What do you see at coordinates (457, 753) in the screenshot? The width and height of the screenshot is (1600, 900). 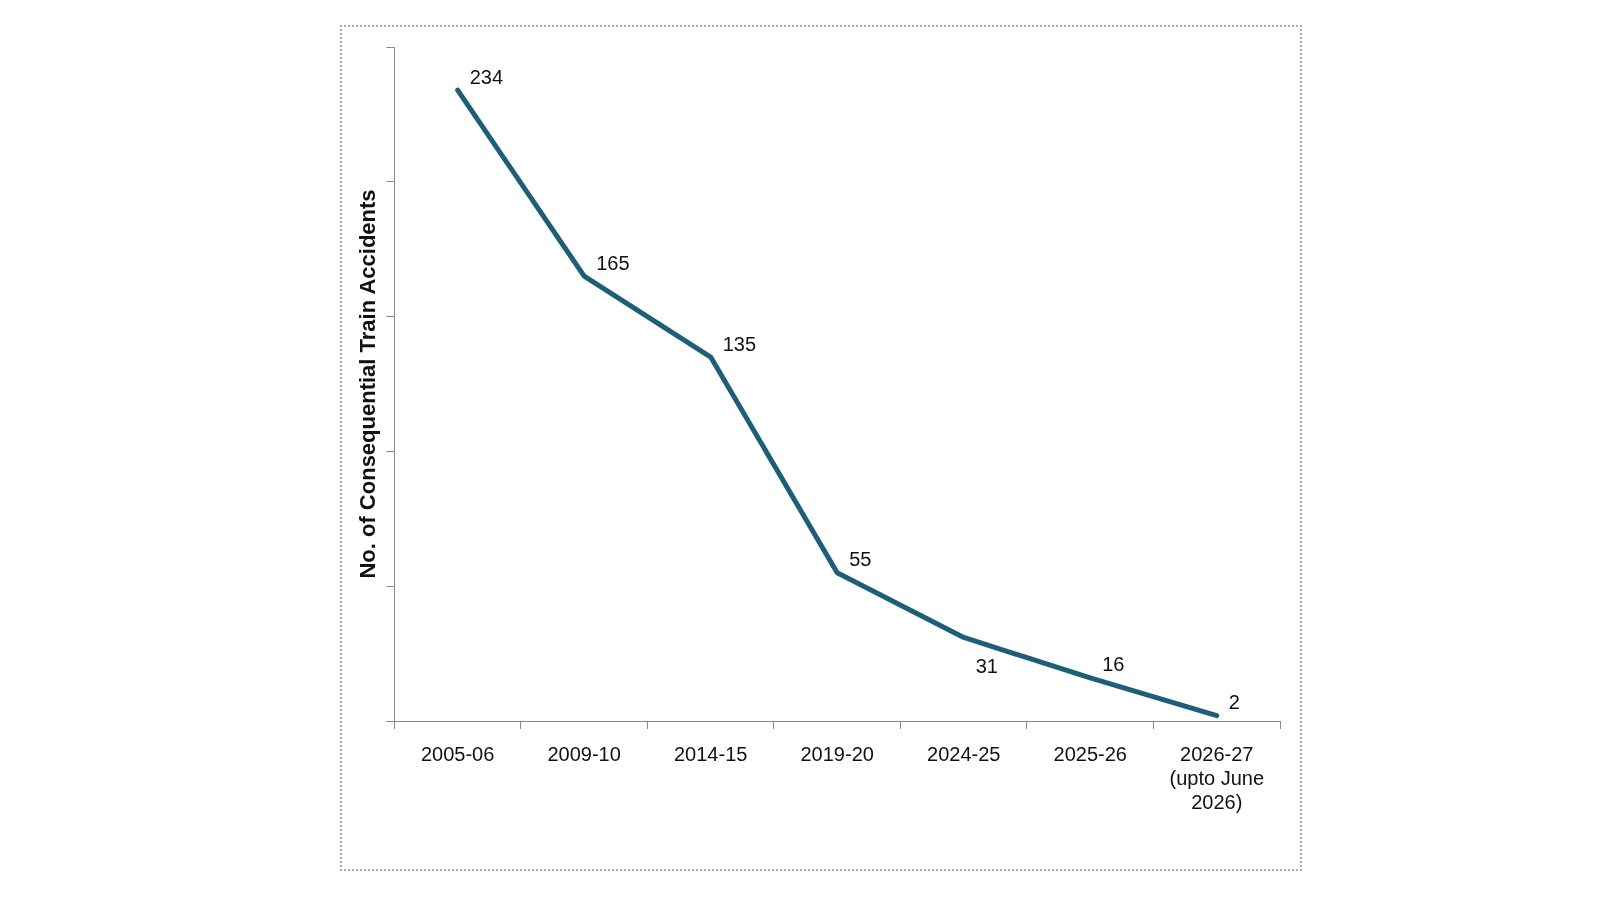 I see `x-tick-label: 2005-06` at bounding box center [457, 753].